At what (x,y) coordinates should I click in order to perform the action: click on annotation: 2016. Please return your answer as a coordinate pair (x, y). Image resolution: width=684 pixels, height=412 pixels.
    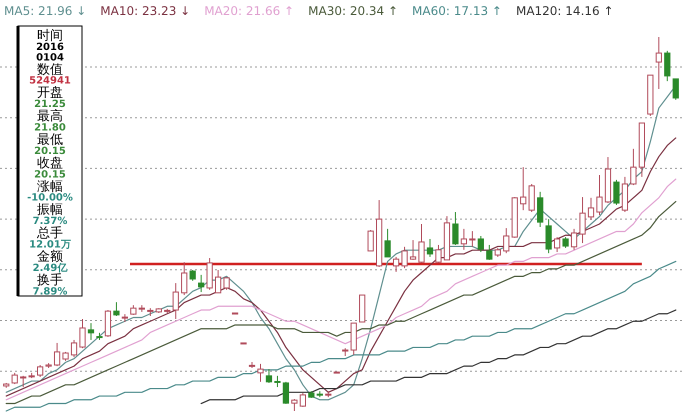
    Looking at the image, I should click on (50, 47).